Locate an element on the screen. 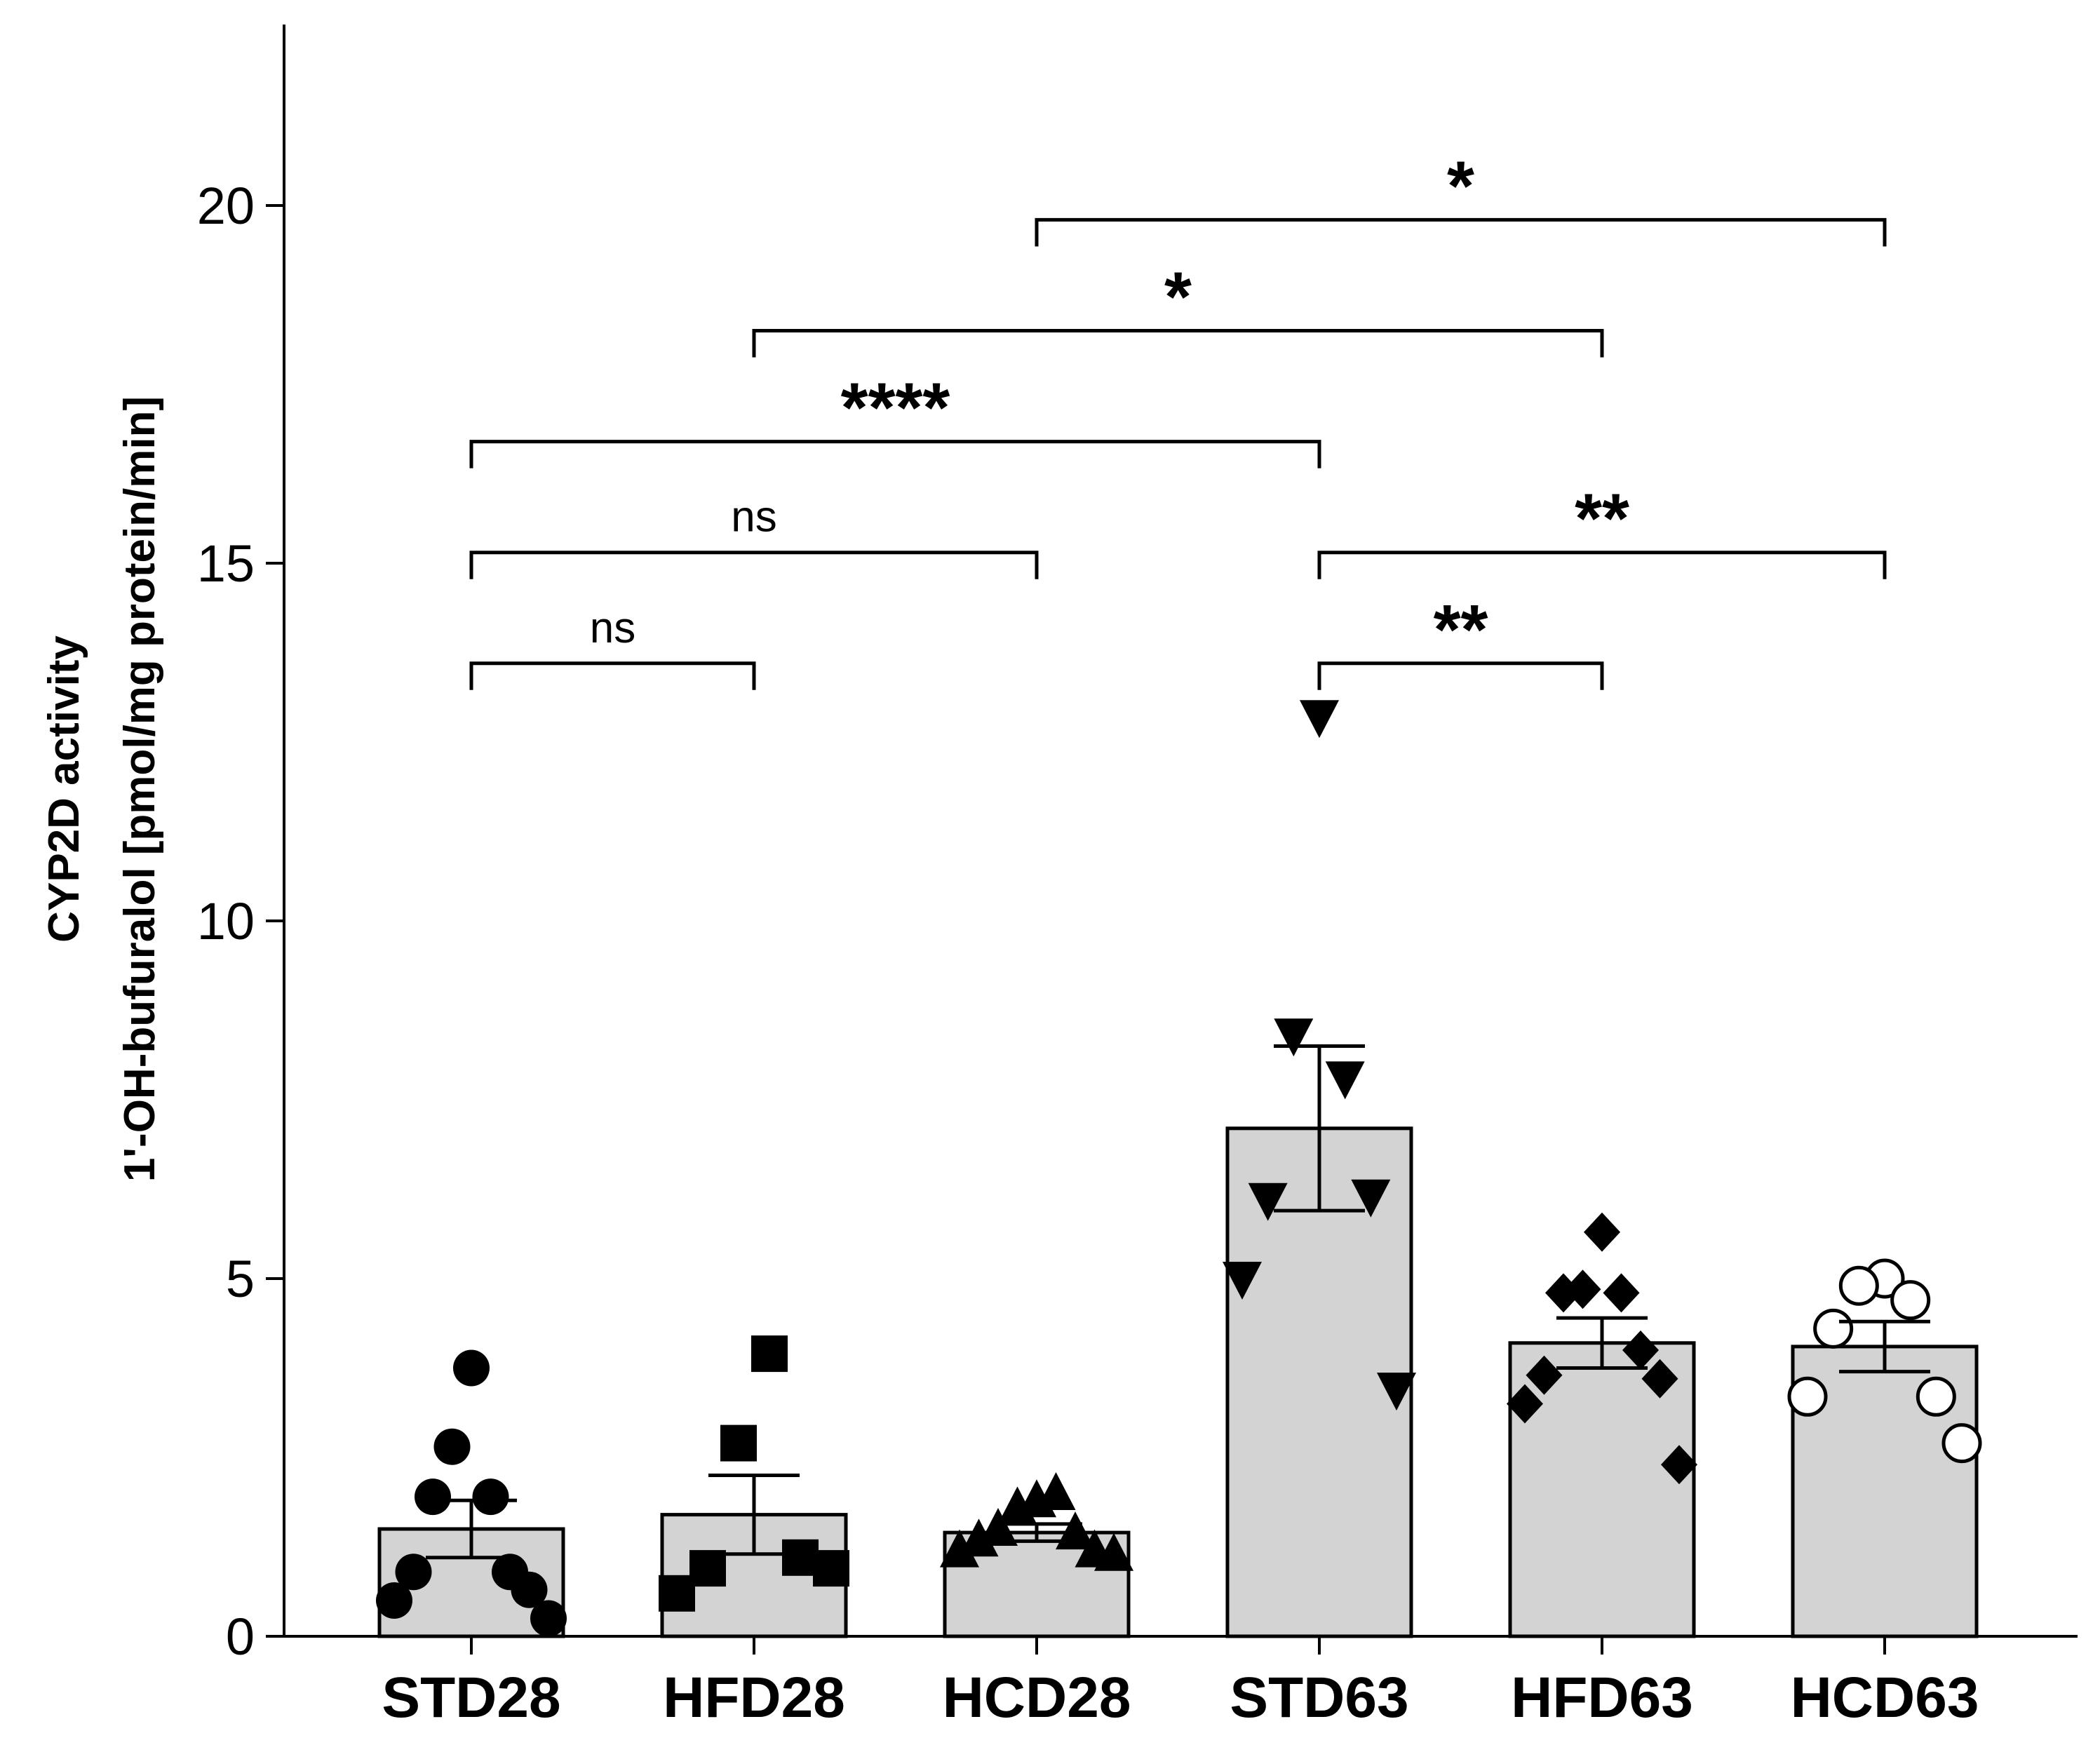 The height and width of the screenshot is (1745, 2100). x-tick-label: STD63 is located at coordinates (1319, 1698).